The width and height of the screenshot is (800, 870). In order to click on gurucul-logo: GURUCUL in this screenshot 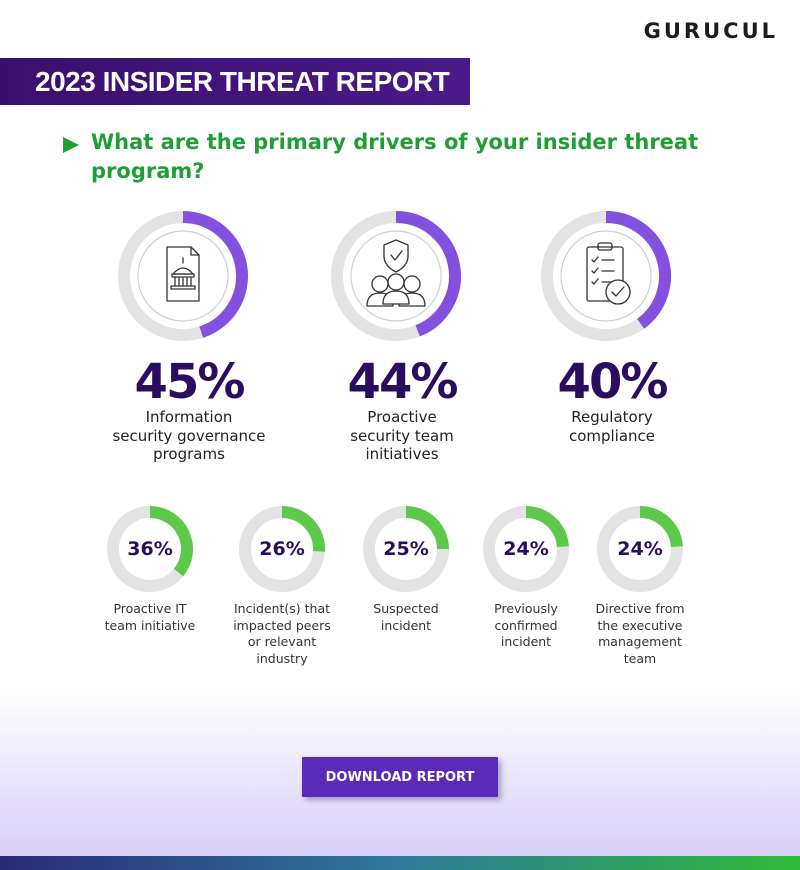, I will do `click(710, 31)`.